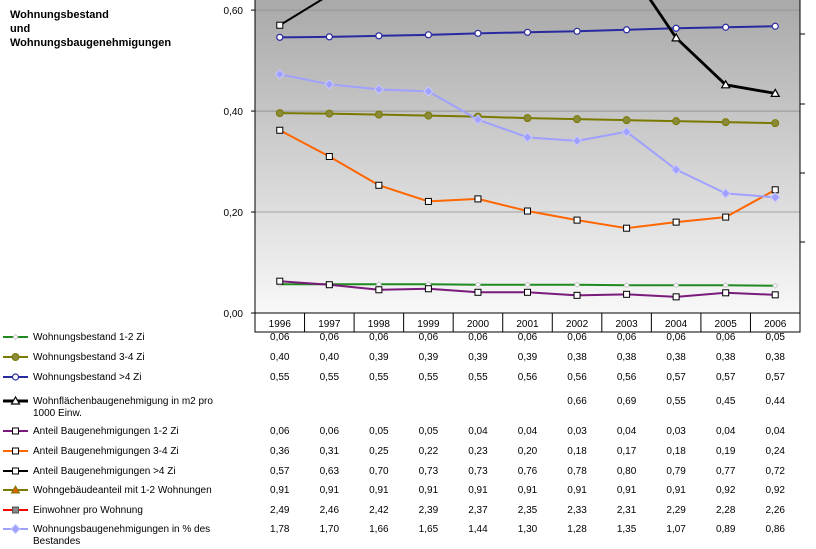 The height and width of the screenshot is (549, 816). I want to click on table-cell: 0,76, so click(528, 471).